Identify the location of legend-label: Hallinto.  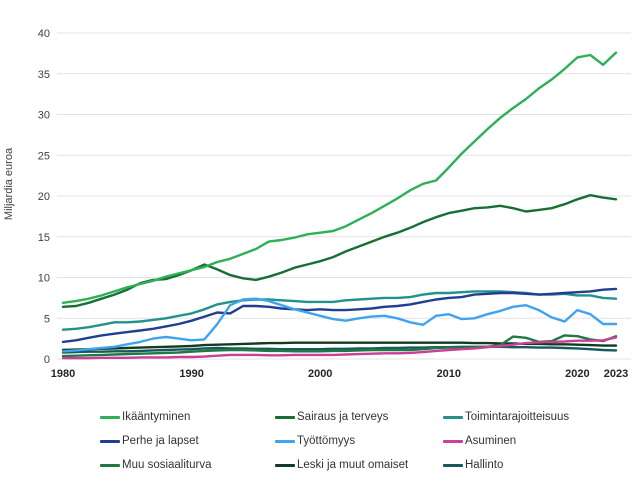
(484, 465).